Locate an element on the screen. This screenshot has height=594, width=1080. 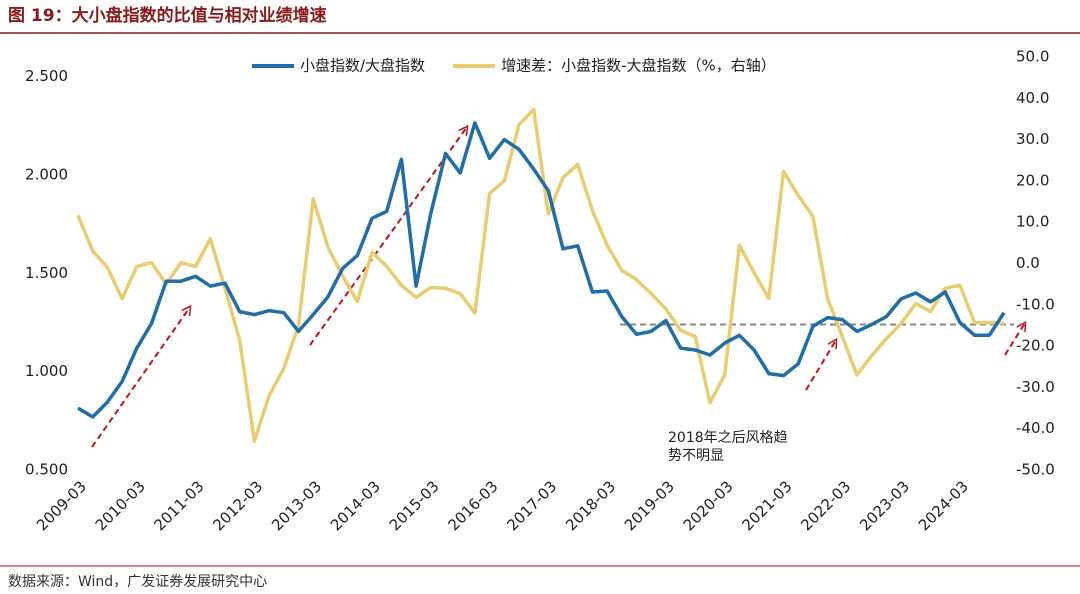
x-tick-label: 2018-03 is located at coordinates (590, 505).